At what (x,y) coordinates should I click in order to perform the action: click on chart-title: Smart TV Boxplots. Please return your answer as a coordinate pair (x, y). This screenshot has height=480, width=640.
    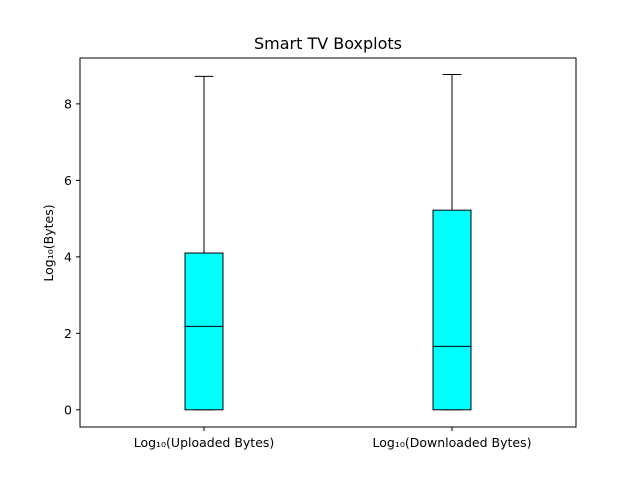
    Looking at the image, I should click on (328, 43).